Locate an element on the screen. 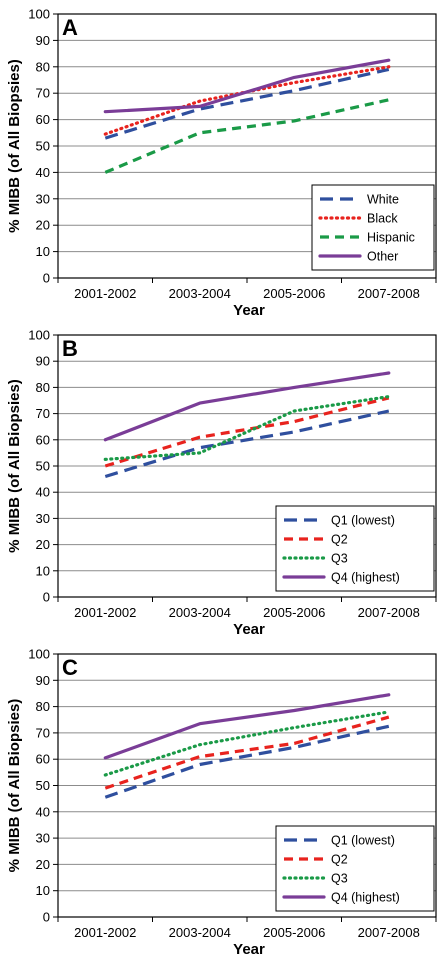 The width and height of the screenshot is (448, 966). chart-c-series-q4-highest is located at coordinates (247, 726).